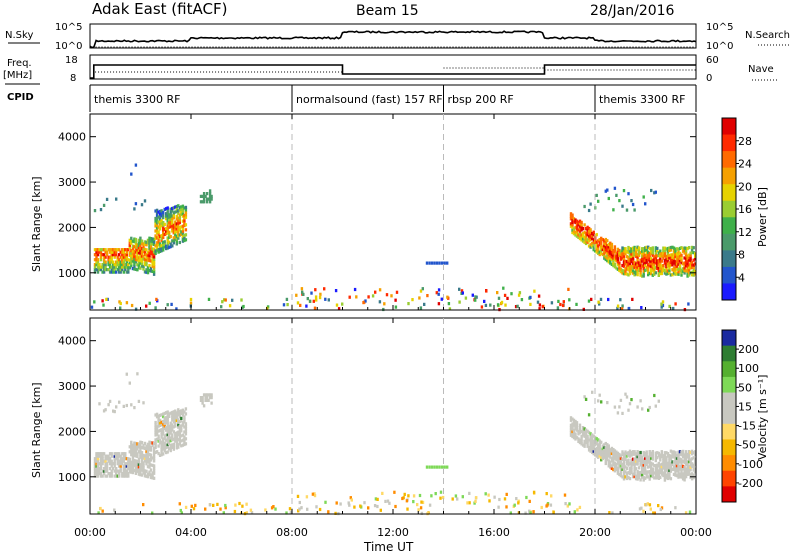  What do you see at coordinates (729, 447) in the screenshot?
I see `colorbar-swatch` at bounding box center [729, 447].